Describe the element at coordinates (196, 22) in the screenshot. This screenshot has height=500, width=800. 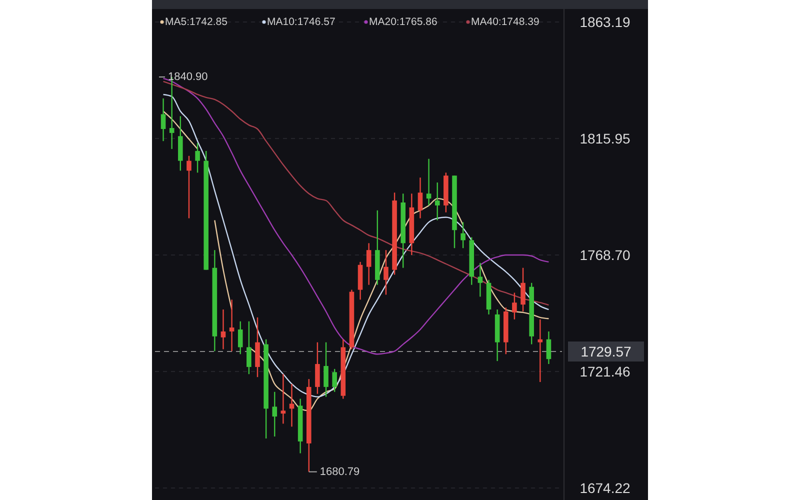
I see `legend-label: MA5:1742.85` at that location.